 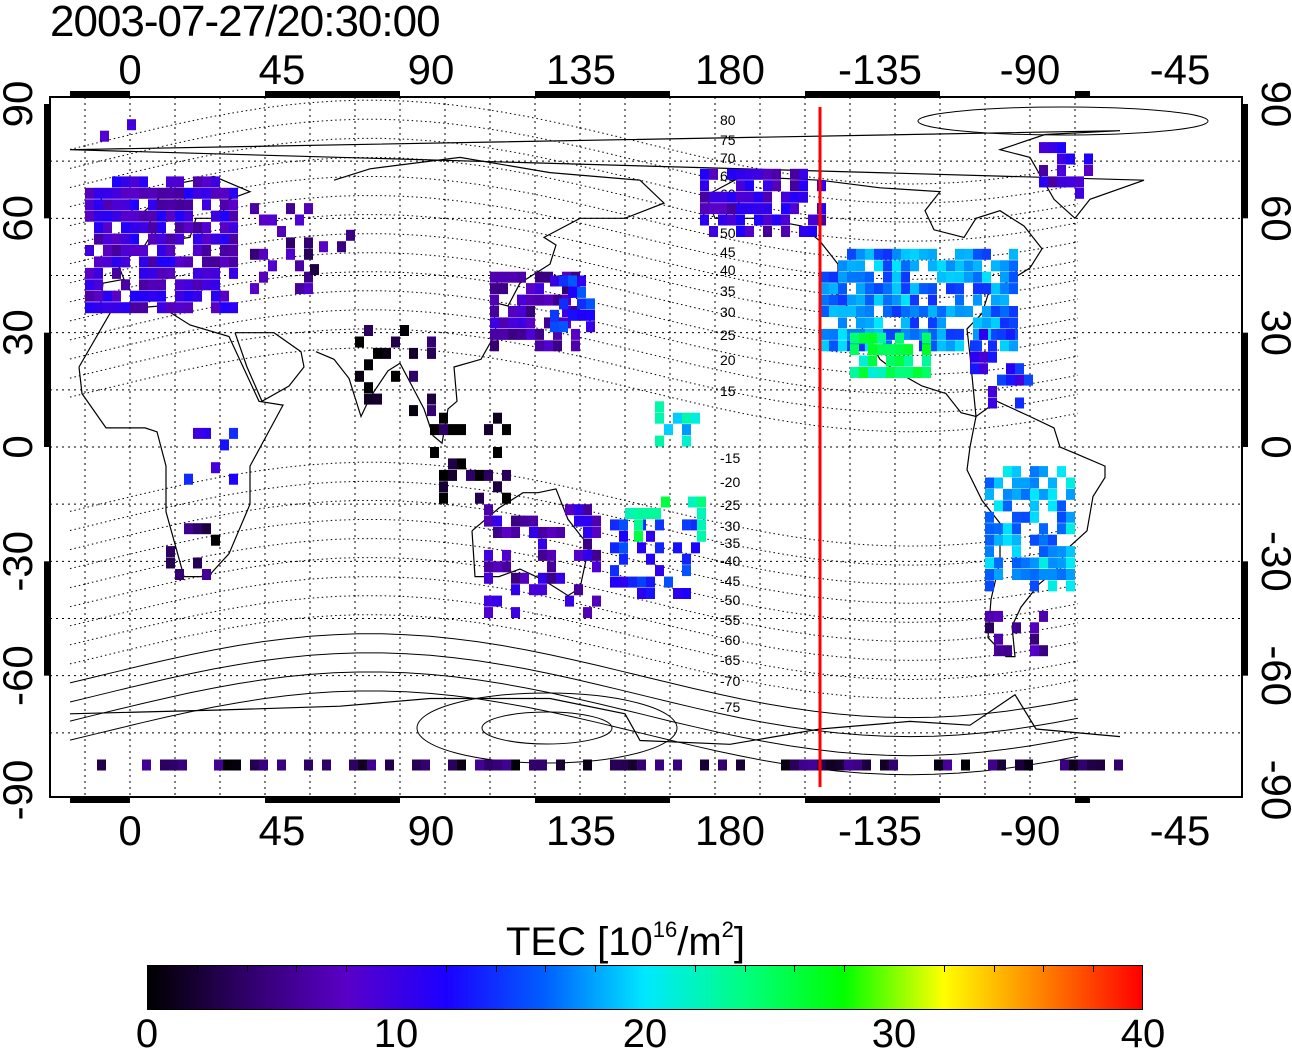 I want to click on latitude-tick-label-left: 0, so click(x=20, y=446).